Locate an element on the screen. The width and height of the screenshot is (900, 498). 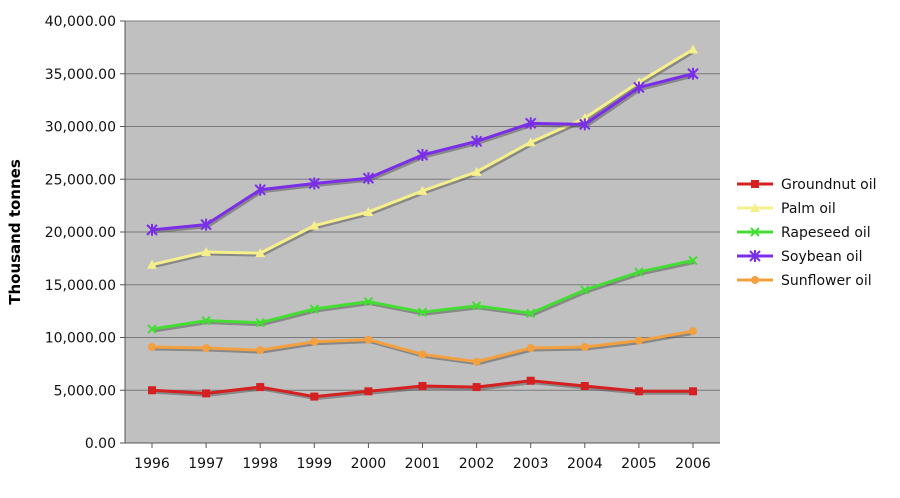
x-tick-label: 2002 is located at coordinates (477, 464).